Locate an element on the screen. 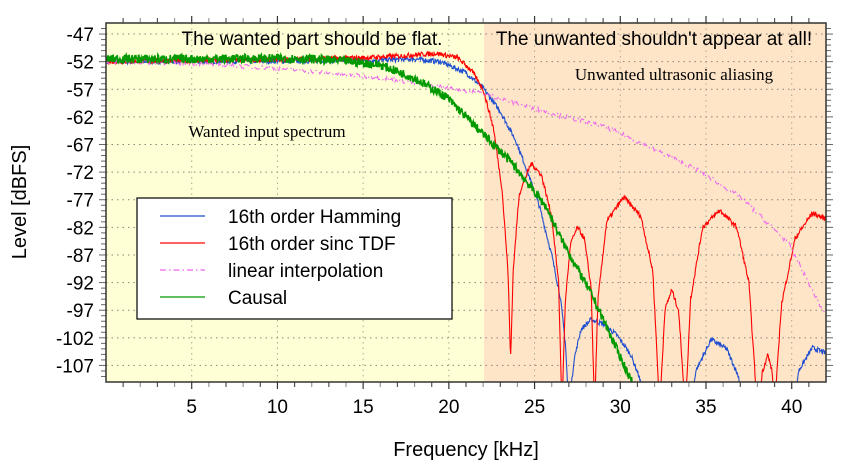 Image resolution: width=849 pixels, height=473 pixels. y-tick-label: -57 is located at coordinates (80, 90).